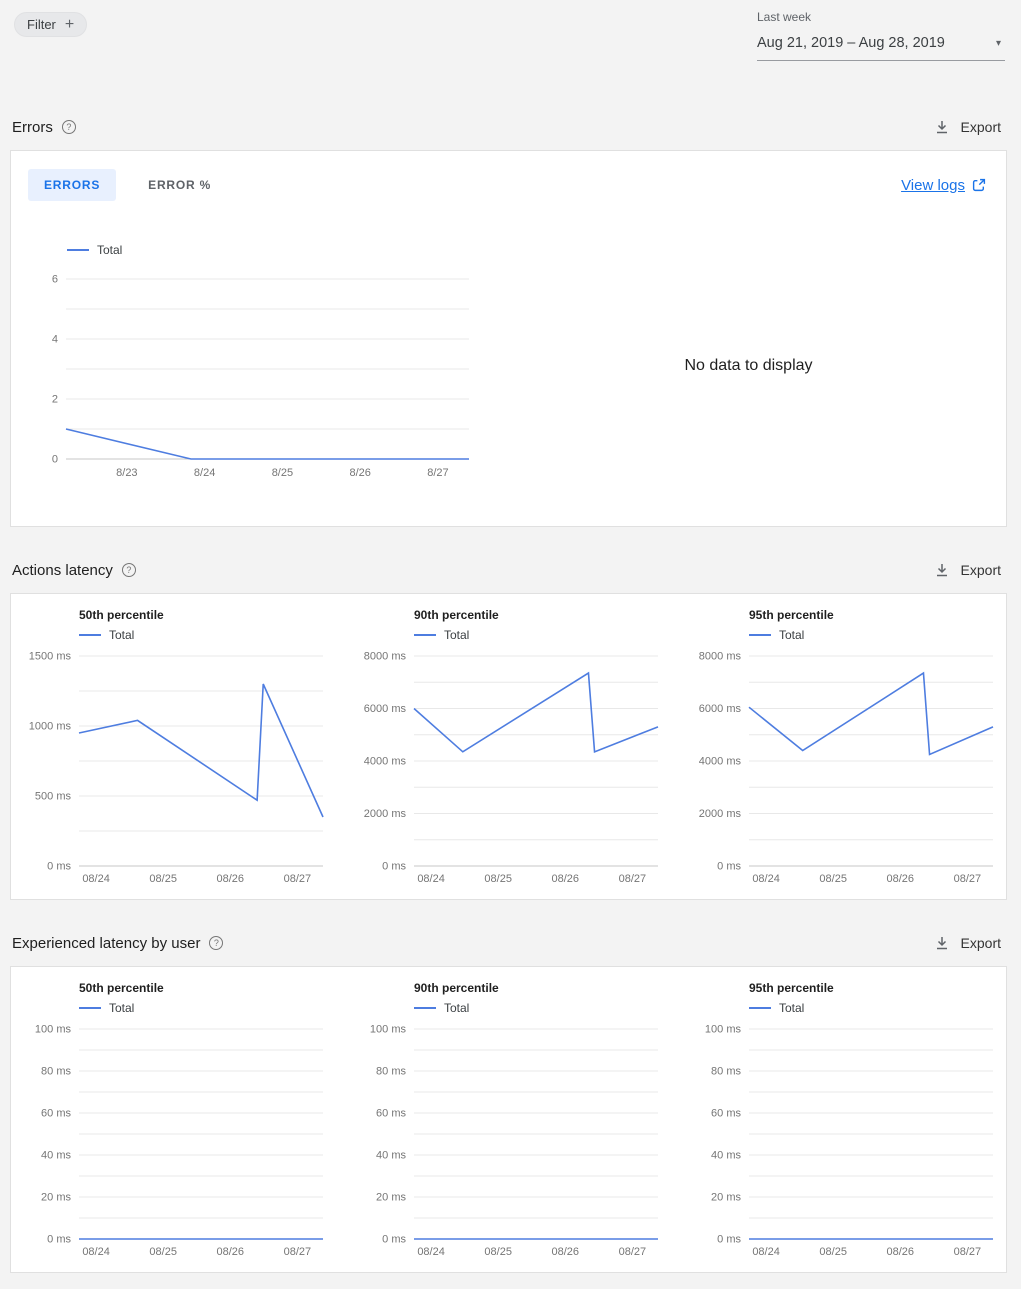 The width and height of the screenshot is (1021, 1289). What do you see at coordinates (282, 473) in the screenshot?
I see `svg-text: 8/25` at bounding box center [282, 473].